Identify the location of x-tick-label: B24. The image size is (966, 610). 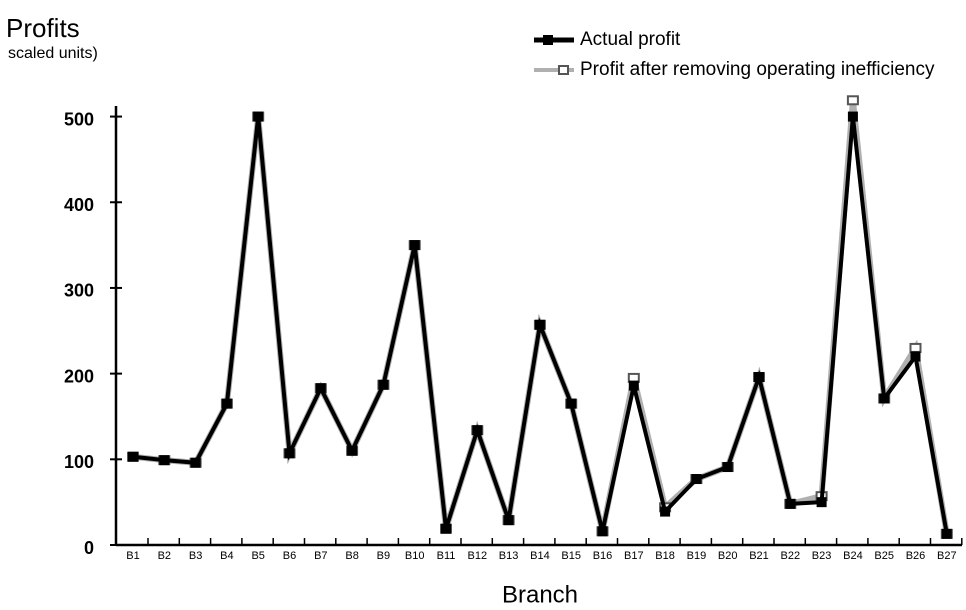
(853, 556).